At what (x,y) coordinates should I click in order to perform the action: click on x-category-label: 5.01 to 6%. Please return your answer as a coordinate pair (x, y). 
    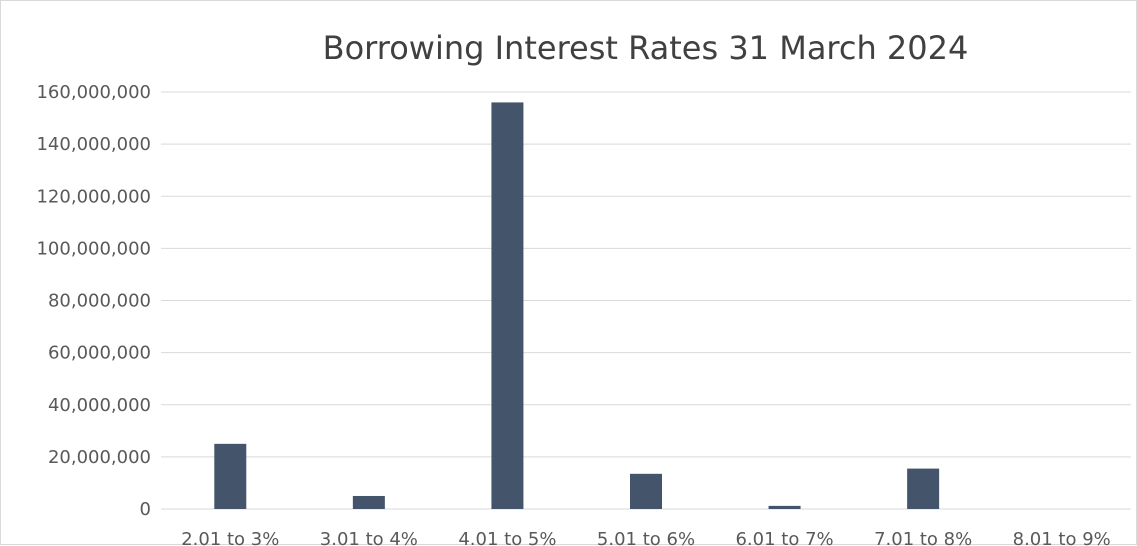
    Looking at the image, I should click on (646, 537).